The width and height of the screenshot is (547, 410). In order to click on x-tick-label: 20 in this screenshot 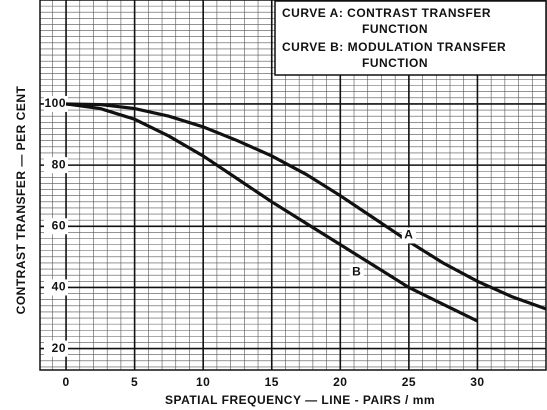, I will do `click(340, 382)`.